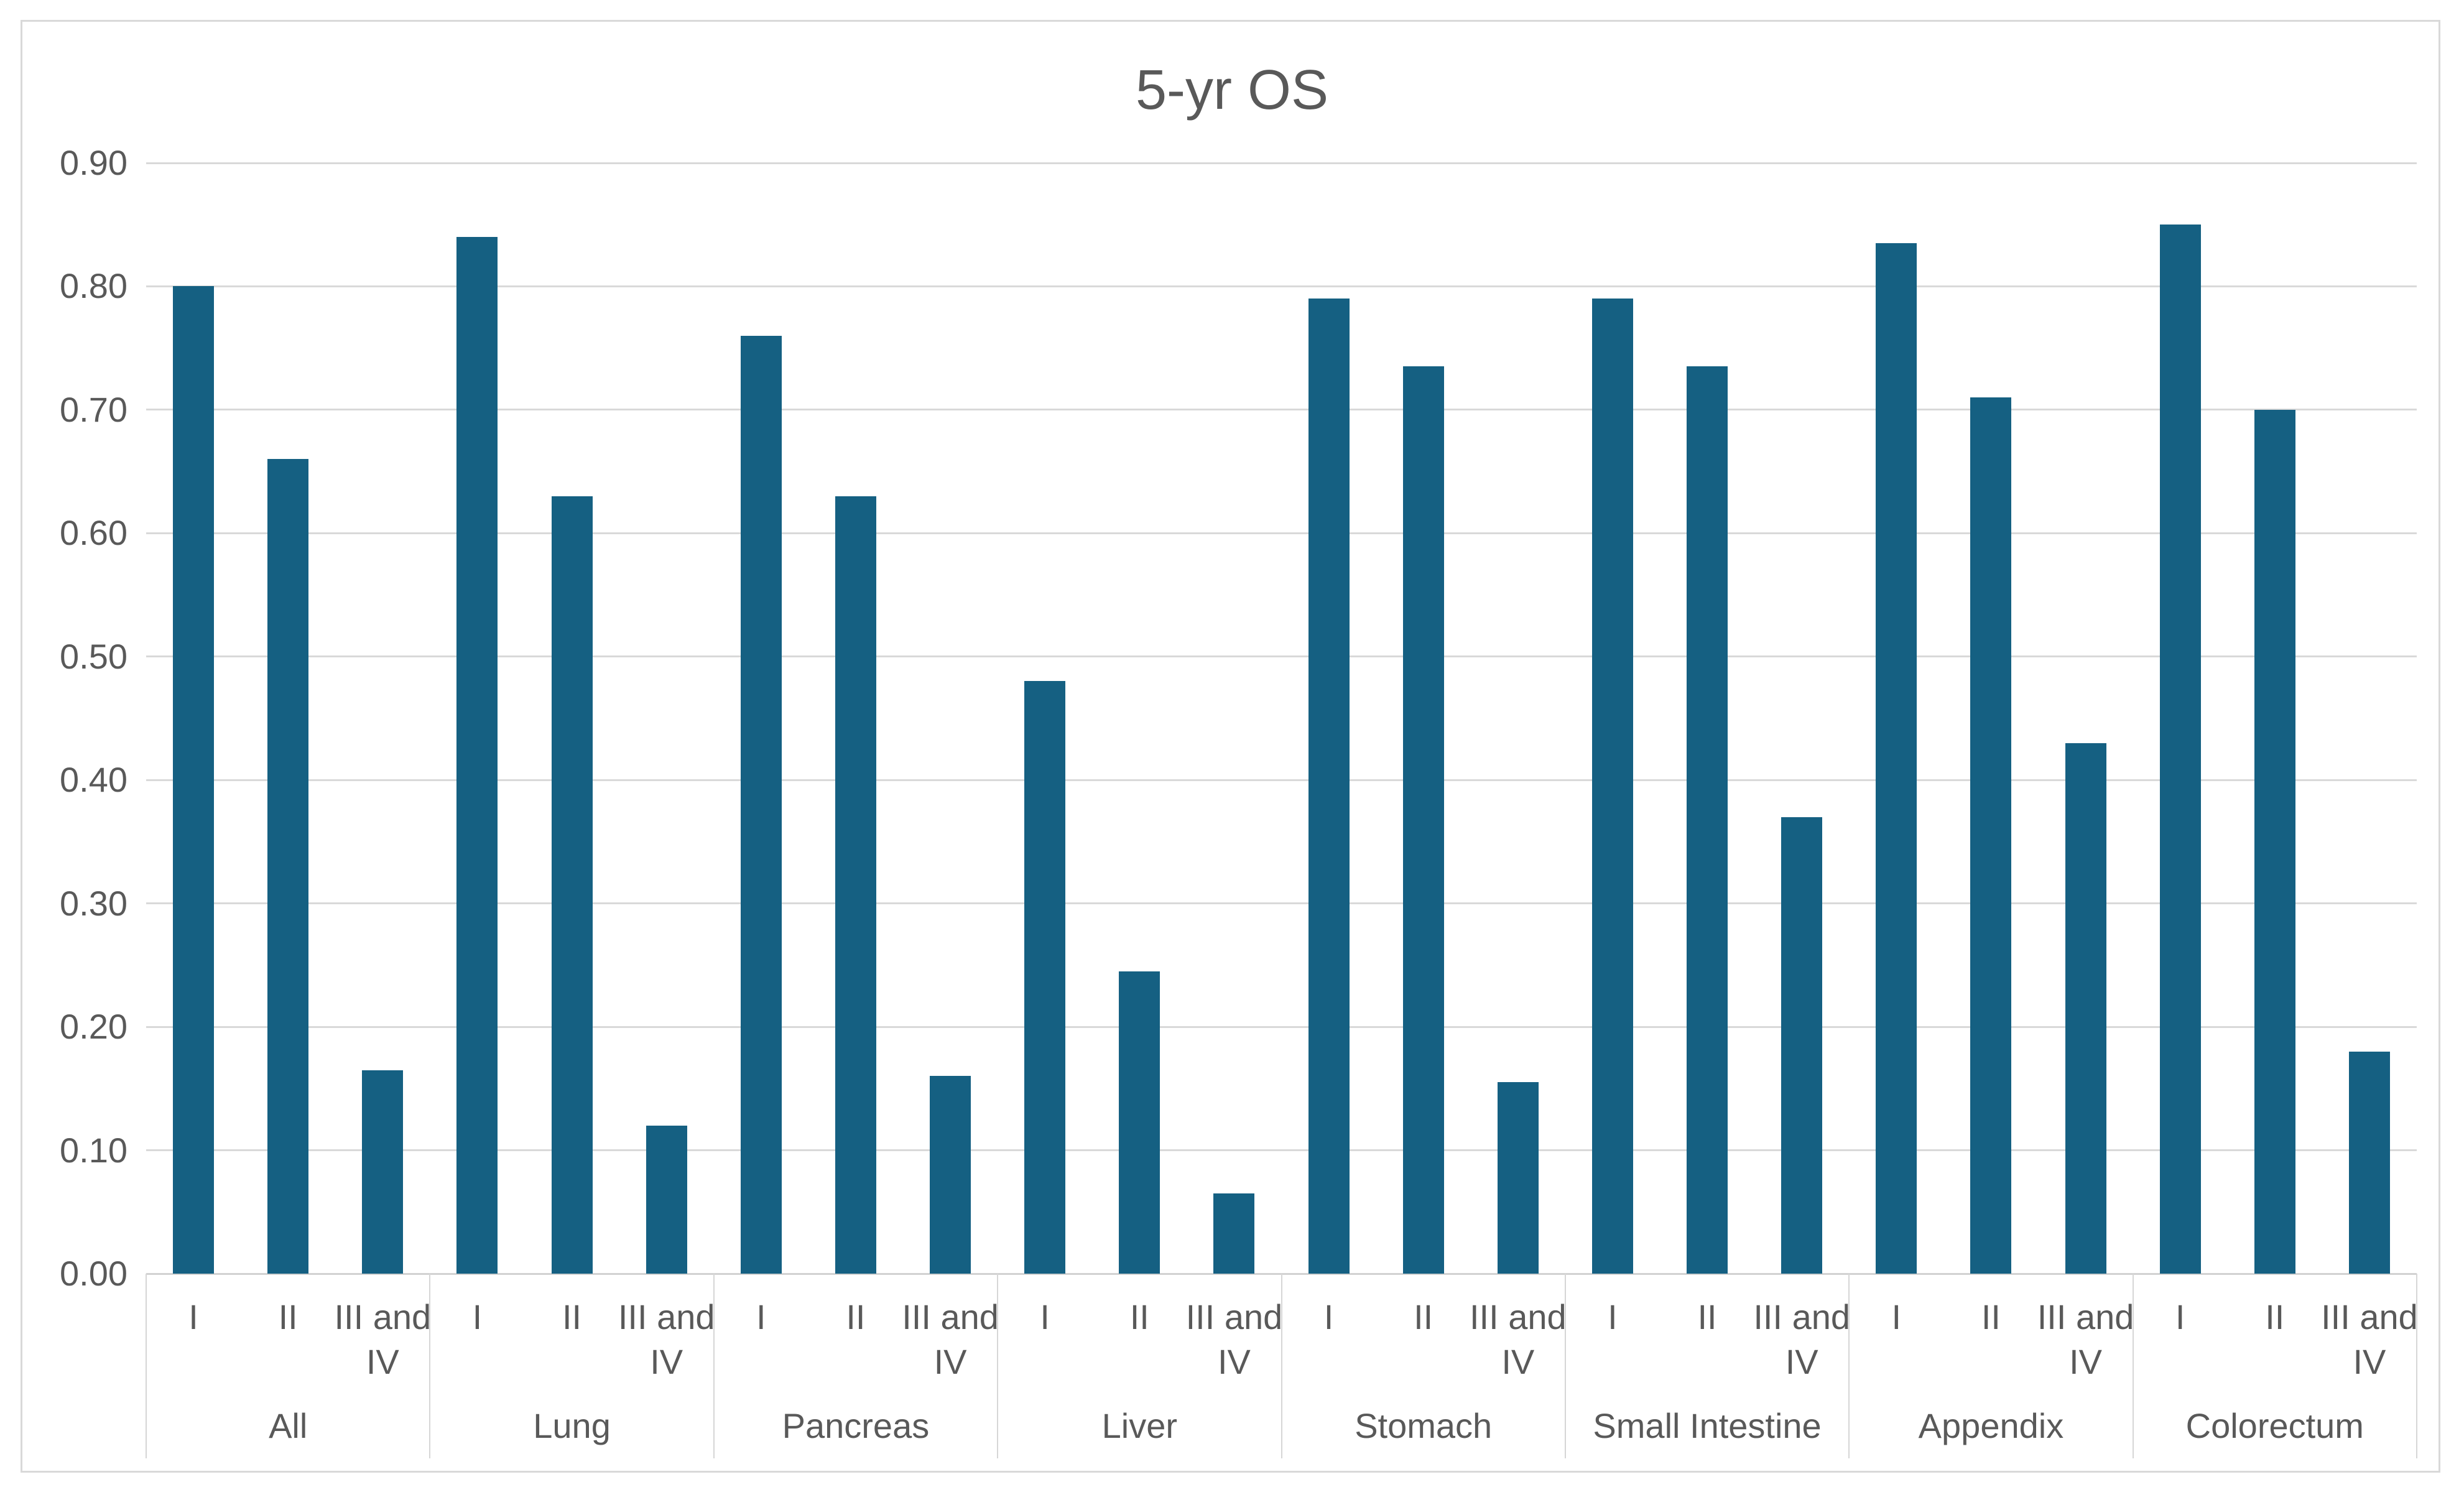  What do you see at coordinates (666, 1199) in the screenshot?
I see `bar-lung-iii-and-iv` at bounding box center [666, 1199].